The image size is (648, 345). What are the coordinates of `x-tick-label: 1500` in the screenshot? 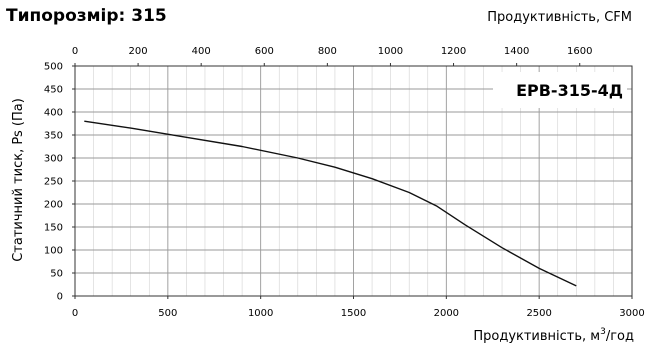 It's located at (353, 313).